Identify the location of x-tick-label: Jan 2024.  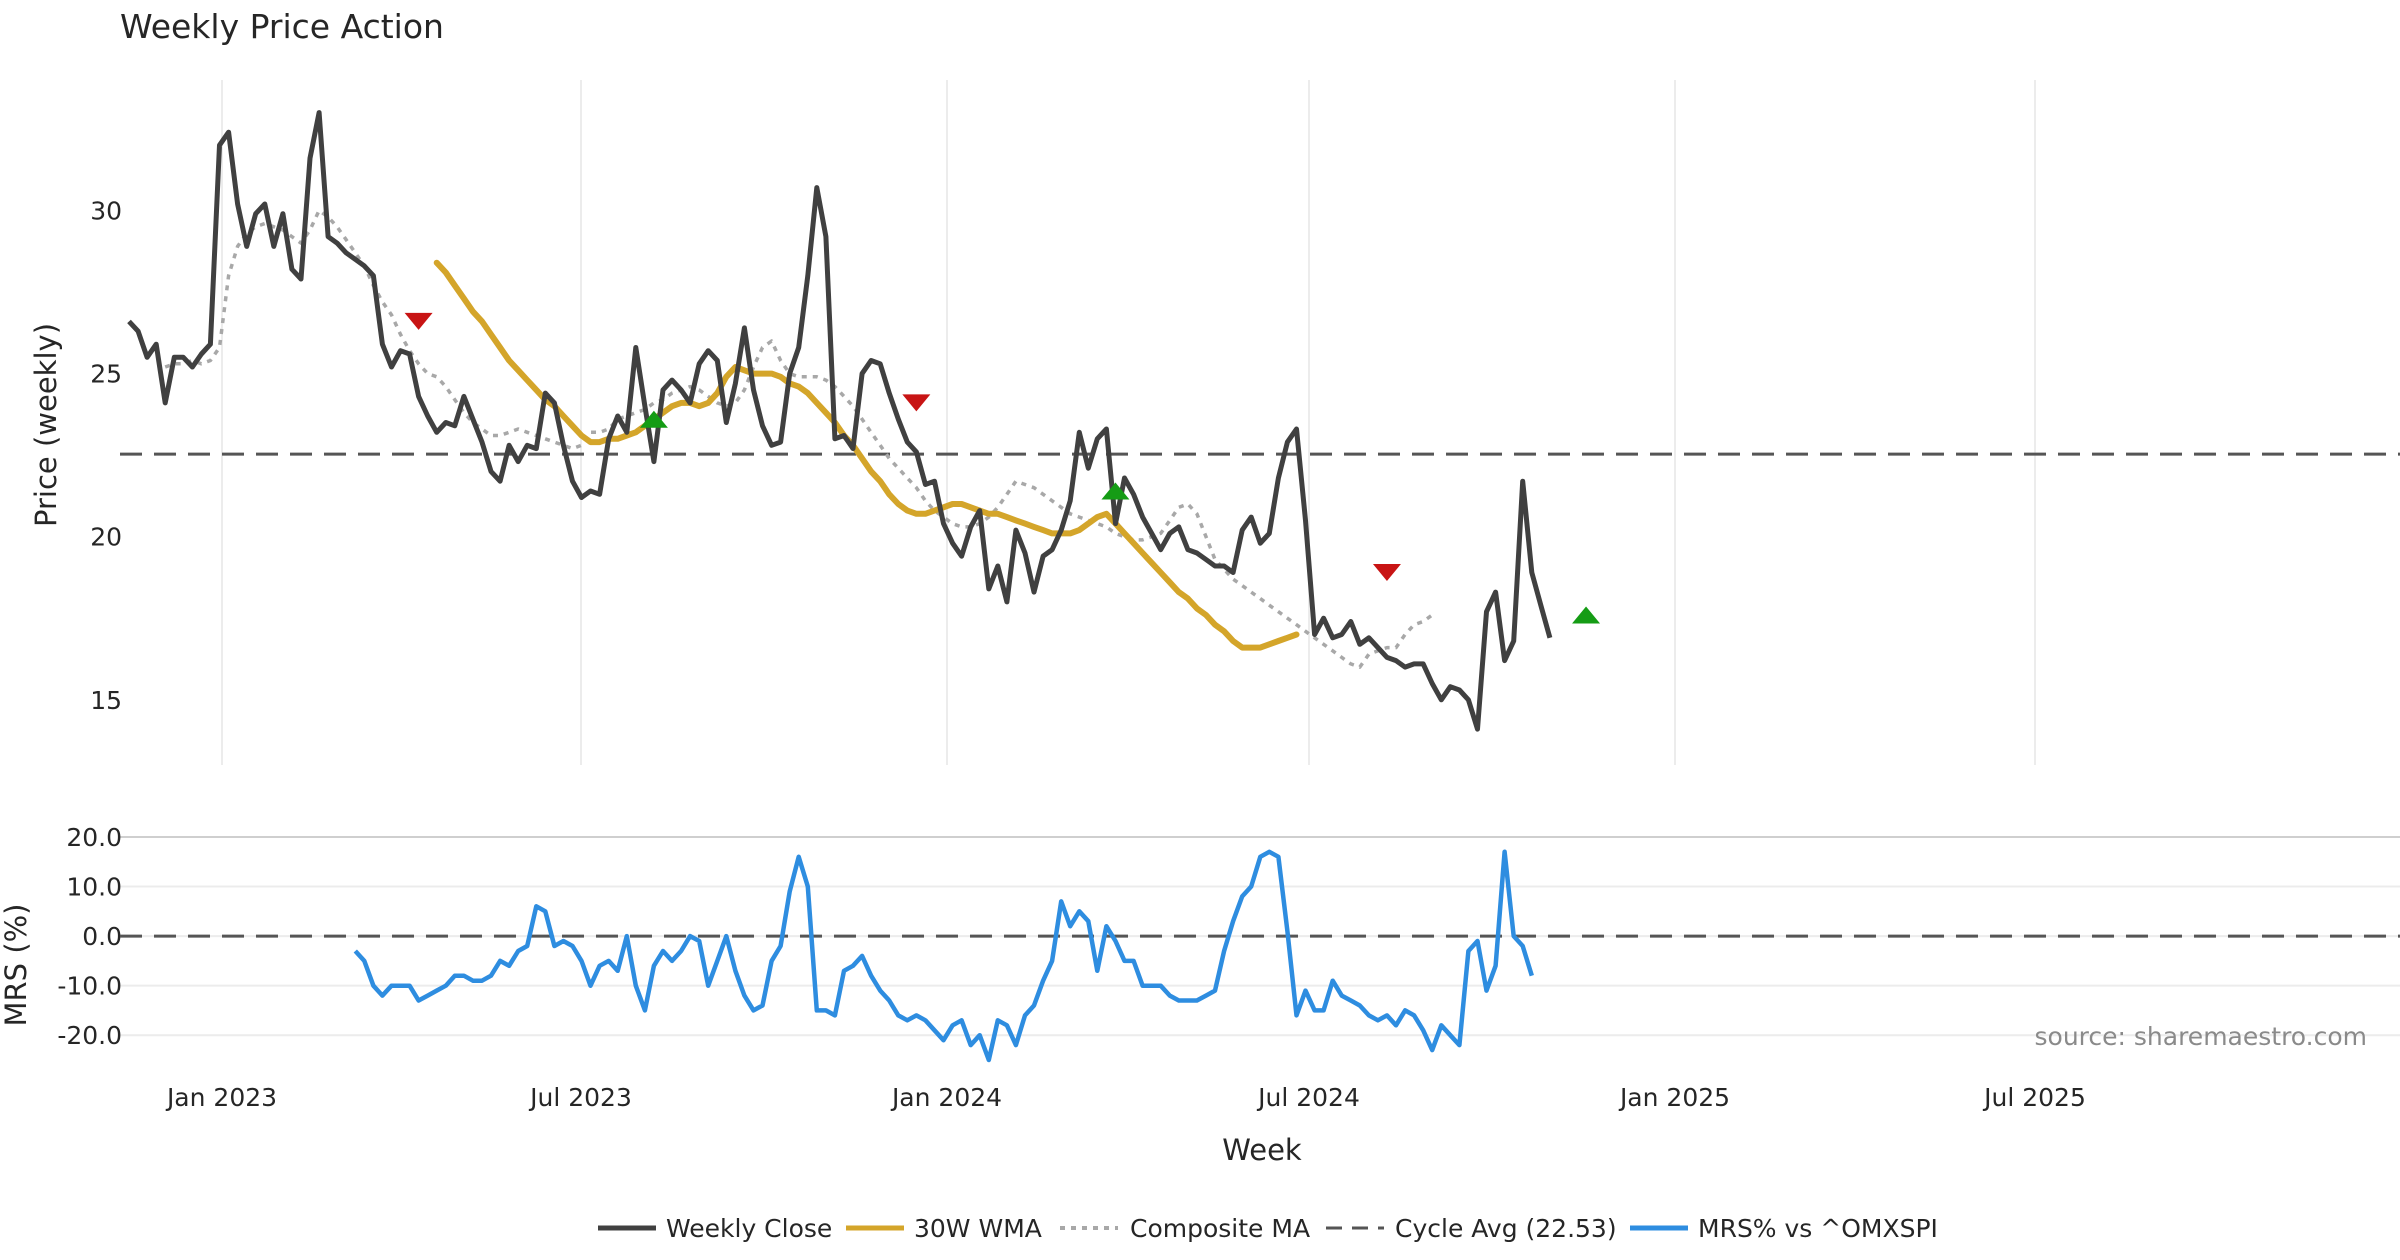
(946, 1097).